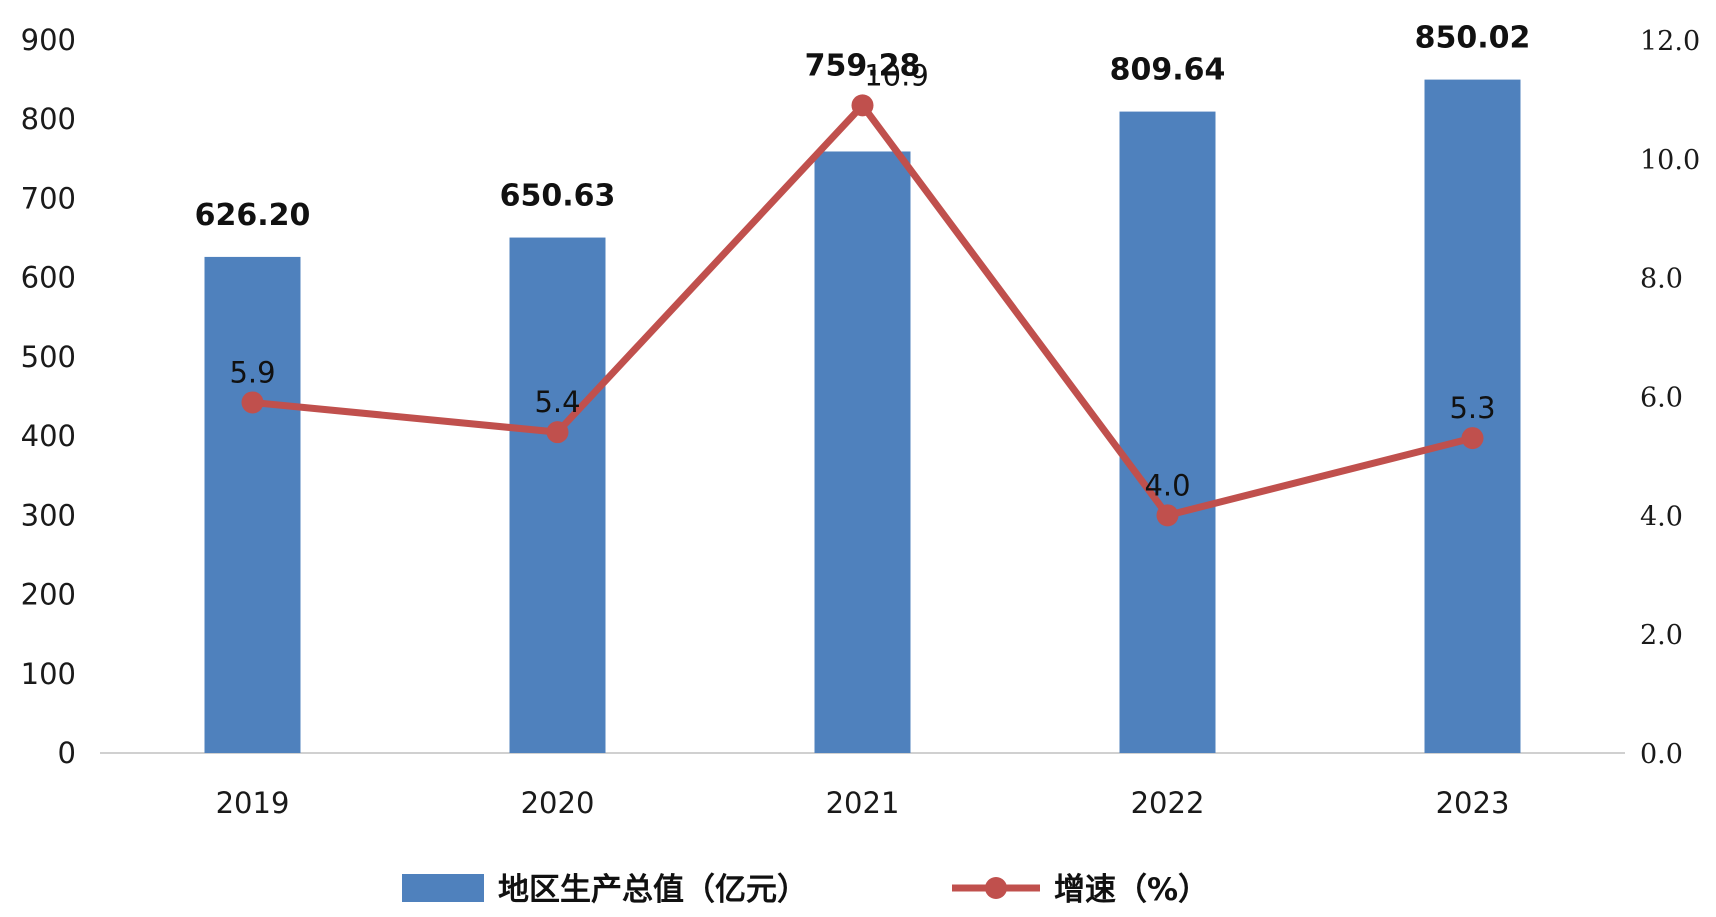  I want to click on line-value-label: 5.4, so click(557, 402).